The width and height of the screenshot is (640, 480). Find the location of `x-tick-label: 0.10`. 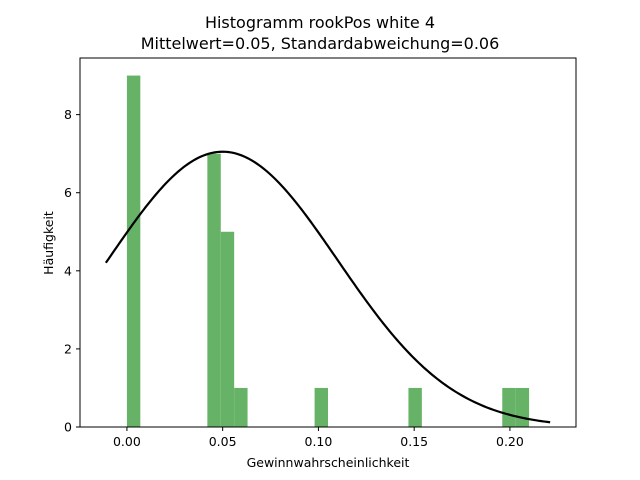

x-tick-label: 0.10 is located at coordinates (319, 441).